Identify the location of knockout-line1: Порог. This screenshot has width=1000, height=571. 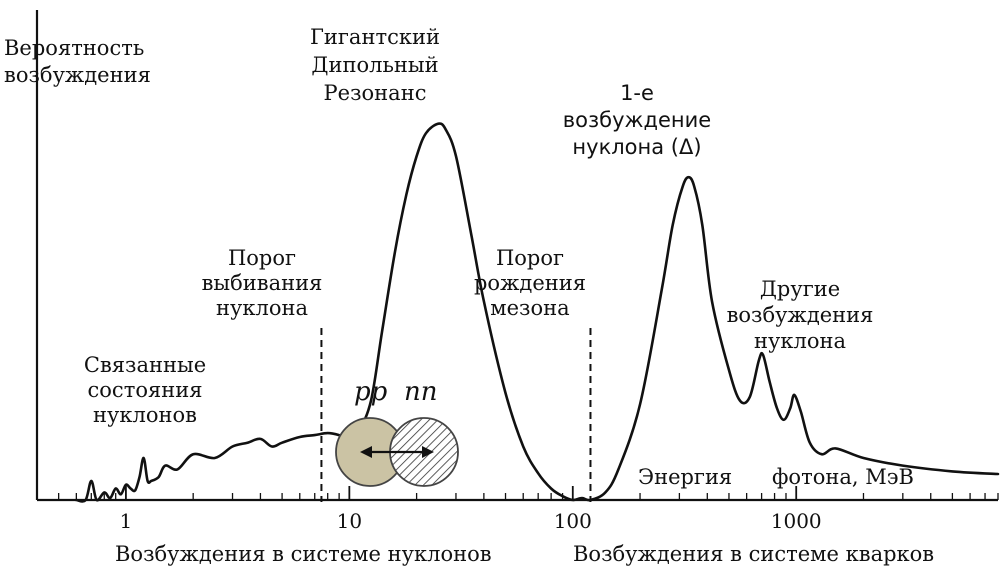
(262, 258).